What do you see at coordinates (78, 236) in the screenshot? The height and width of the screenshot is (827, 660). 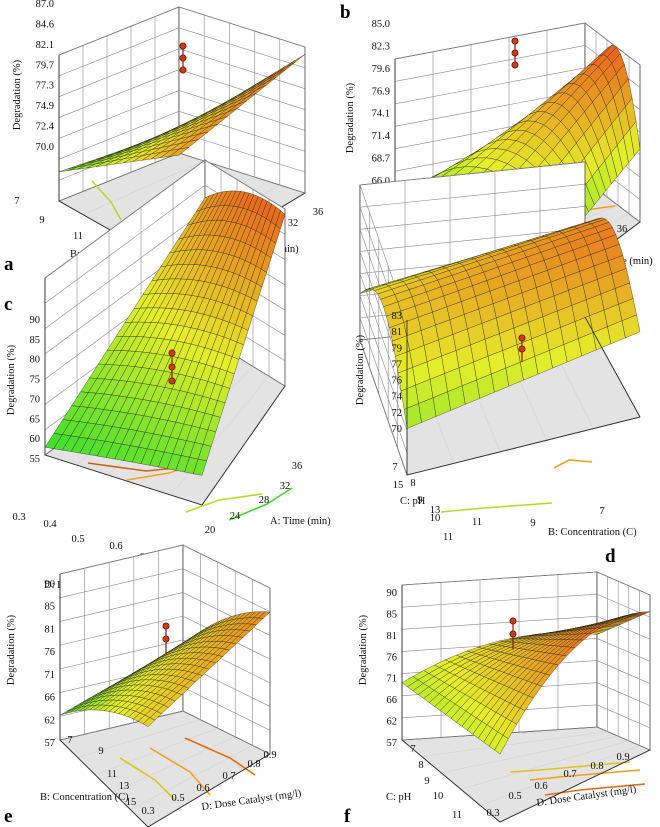 I see `y-tick-label: 11` at bounding box center [78, 236].